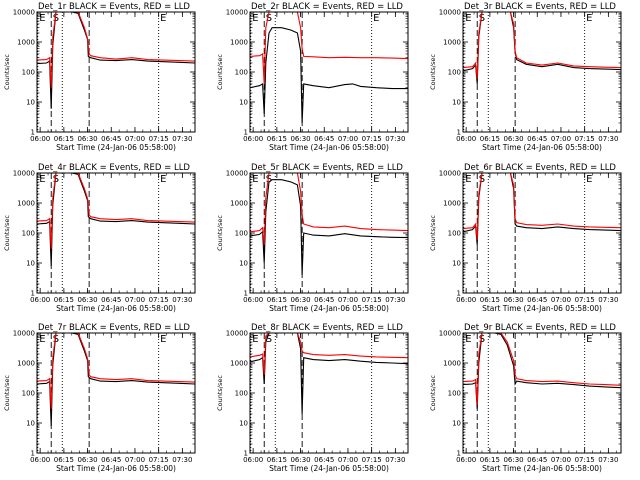 The height and width of the screenshot is (480, 640). What do you see at coordinates (540, 168) in the screenshot?
I see `panel-title: Det_6r BLACK = Events, RED = LLD` at bounding box center [540, 168].